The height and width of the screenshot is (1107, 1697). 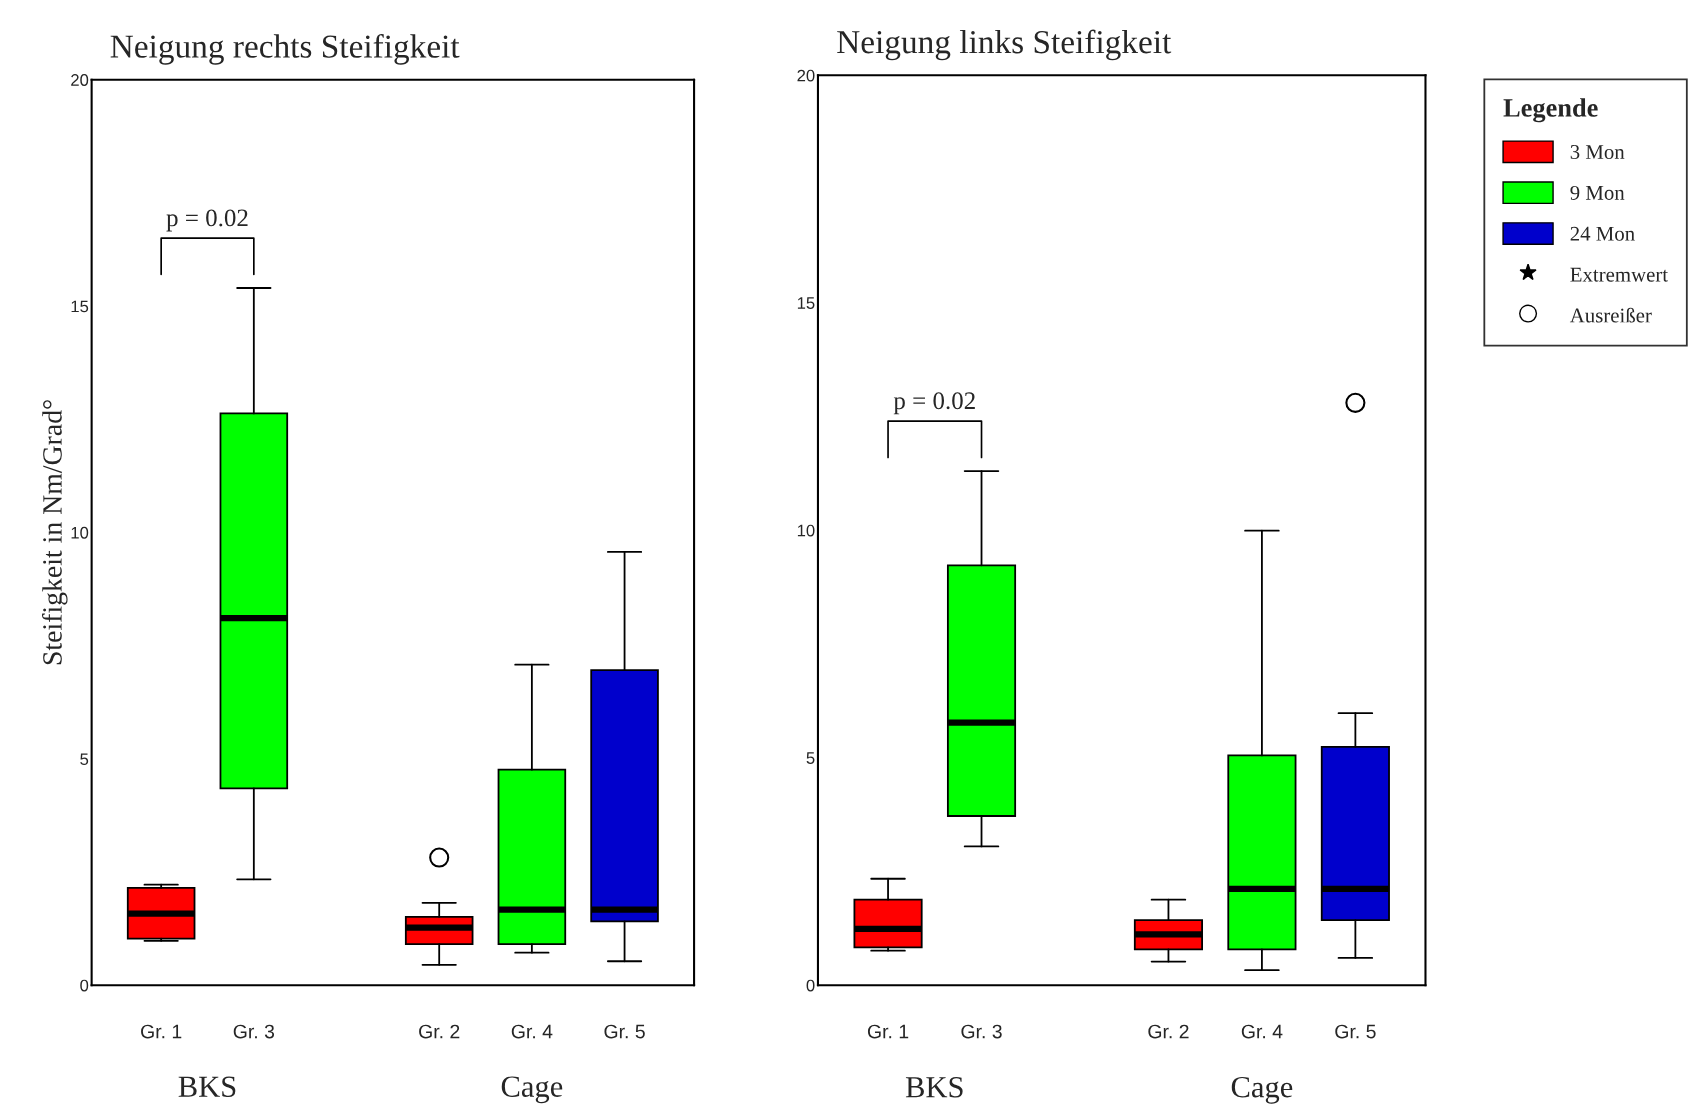 What do you see at coordinates (1550, 110) in the screenshot?
I see `legend-title: Legende` at bounding box center [1550, 110].